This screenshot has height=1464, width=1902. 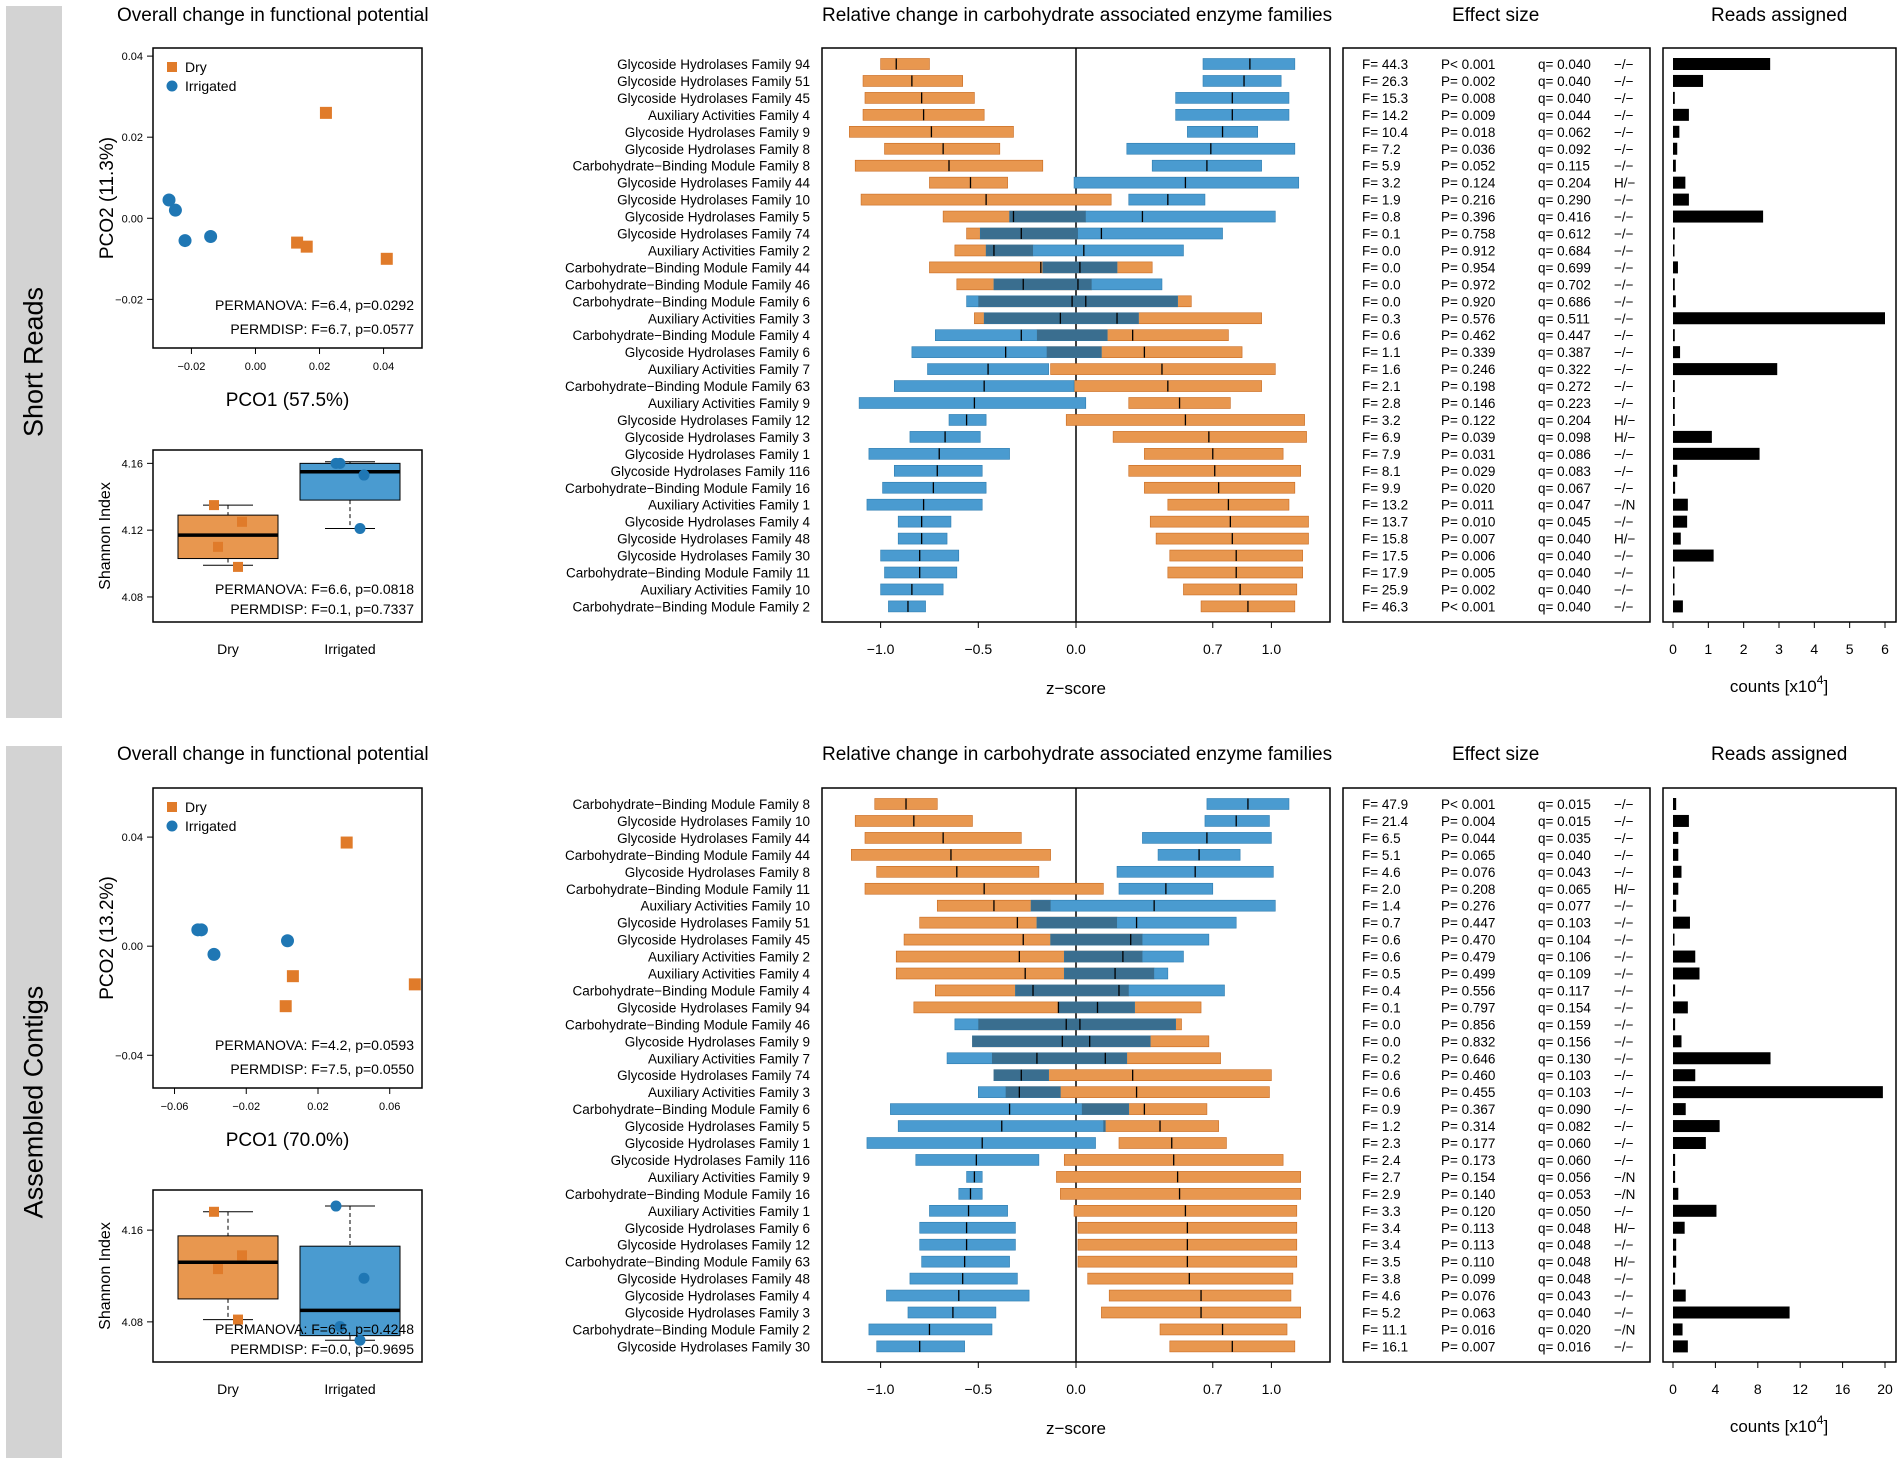 What do you see at coordinates (314, 1329) in the screenshot?
I see `shannon-permanova-stat: PERMANOVA: F=6.5, p=0.4248` at bounding box center [314, 1329].